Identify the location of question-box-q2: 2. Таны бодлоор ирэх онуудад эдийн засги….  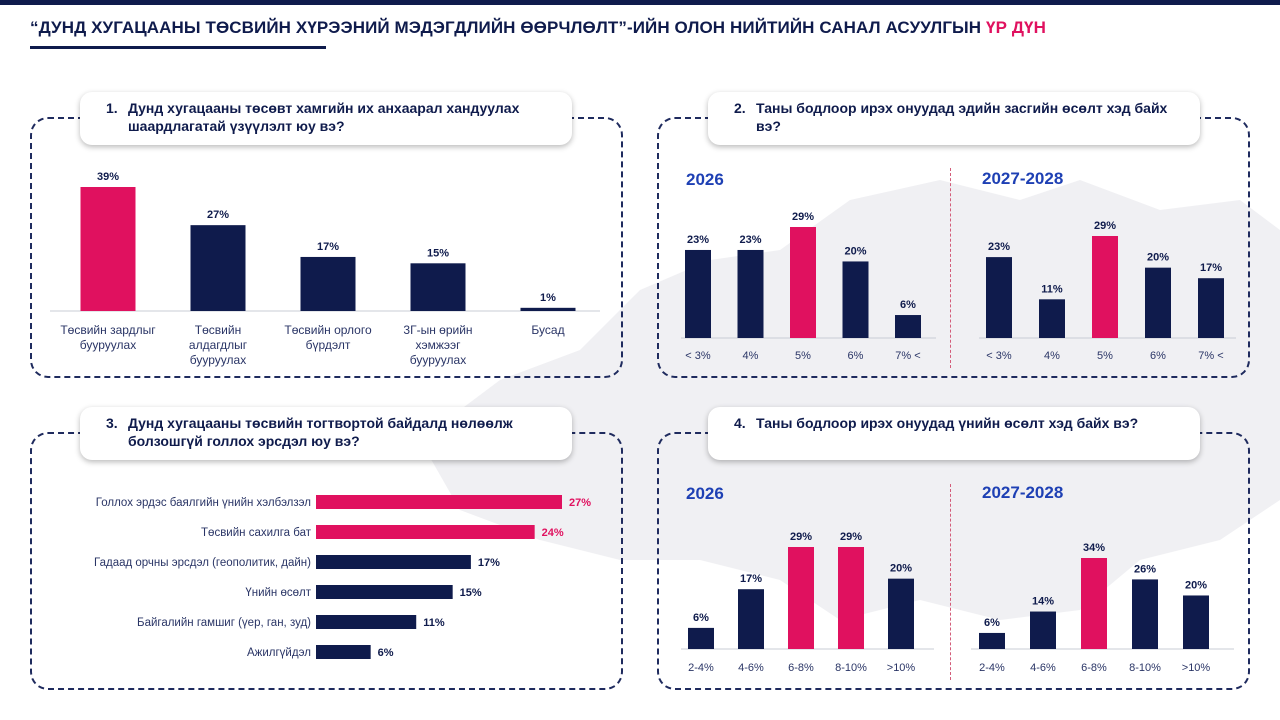
(954, 118).